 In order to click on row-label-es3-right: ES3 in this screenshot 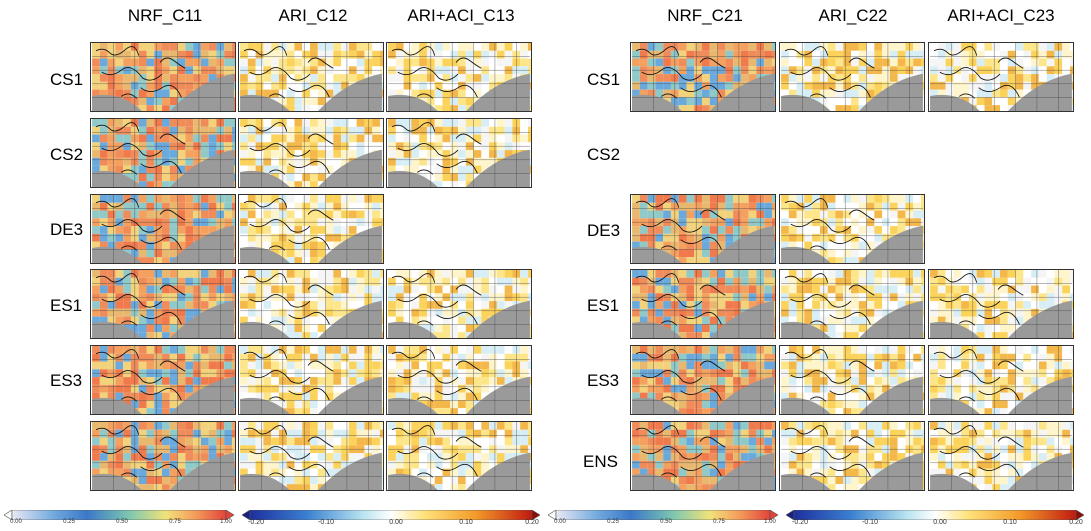, I will do `click(603, 380)`.